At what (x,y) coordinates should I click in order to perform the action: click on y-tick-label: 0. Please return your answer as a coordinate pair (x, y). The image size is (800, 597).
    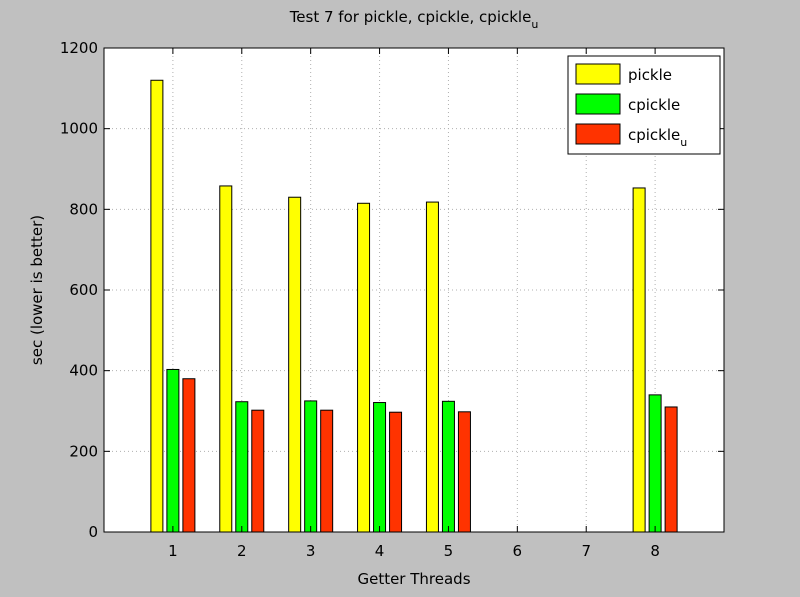
    Looking at the image, I should click on (93, 532).